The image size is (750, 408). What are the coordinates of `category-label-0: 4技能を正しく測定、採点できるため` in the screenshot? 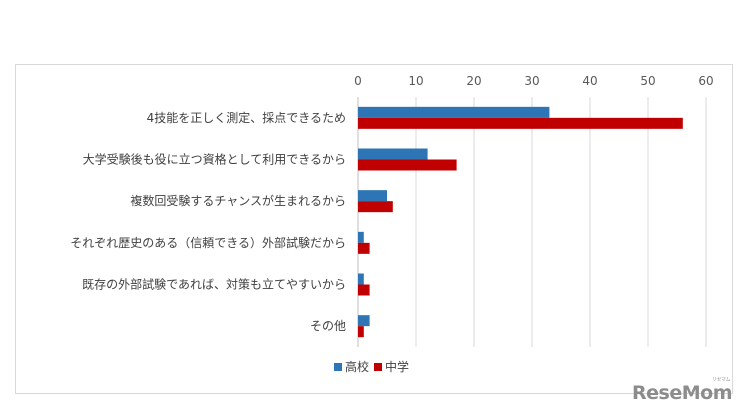 It's located at (246, 117).